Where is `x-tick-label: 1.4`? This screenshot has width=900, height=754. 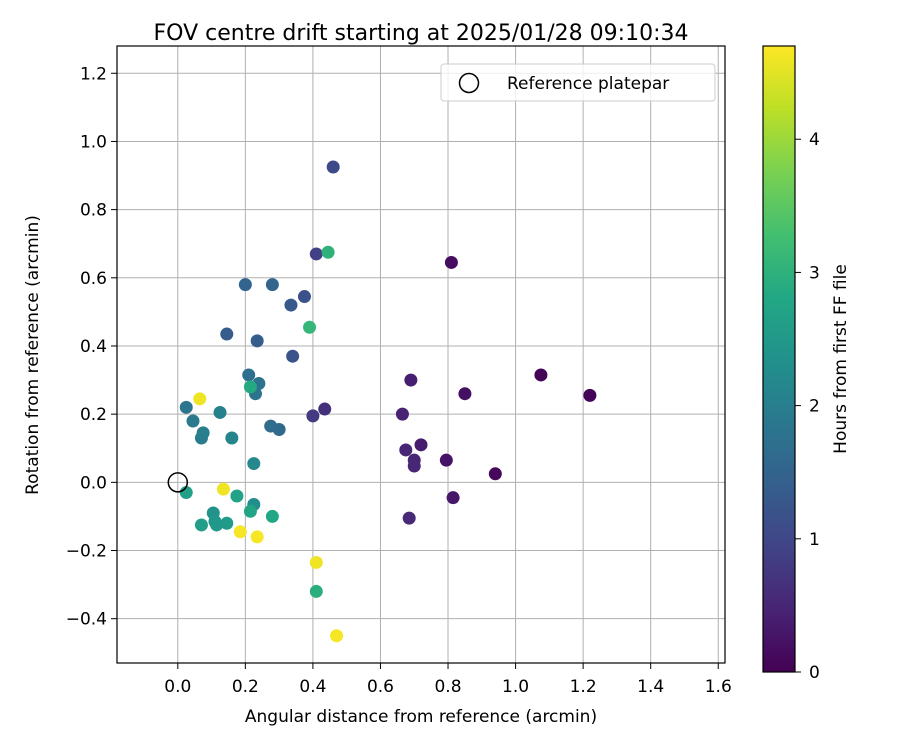
x-tick-label: 1.4 is located at coordinates (650, 687).